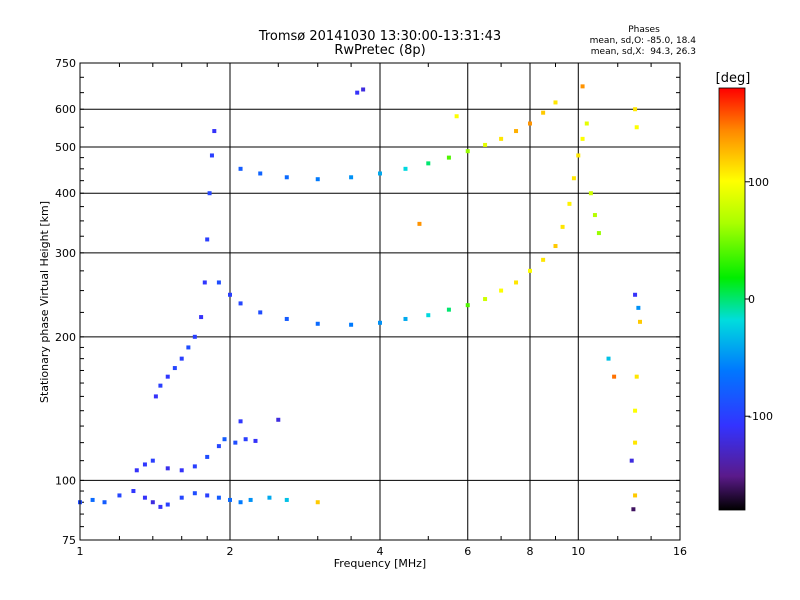  I want to click on colorbar-tick-label: 100, so click(758, 182).